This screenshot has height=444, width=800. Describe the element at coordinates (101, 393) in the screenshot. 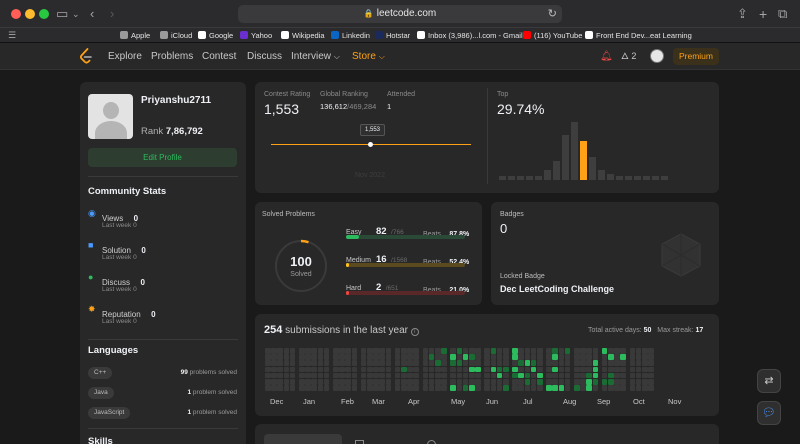

I see `language-tag: Java` at that location.